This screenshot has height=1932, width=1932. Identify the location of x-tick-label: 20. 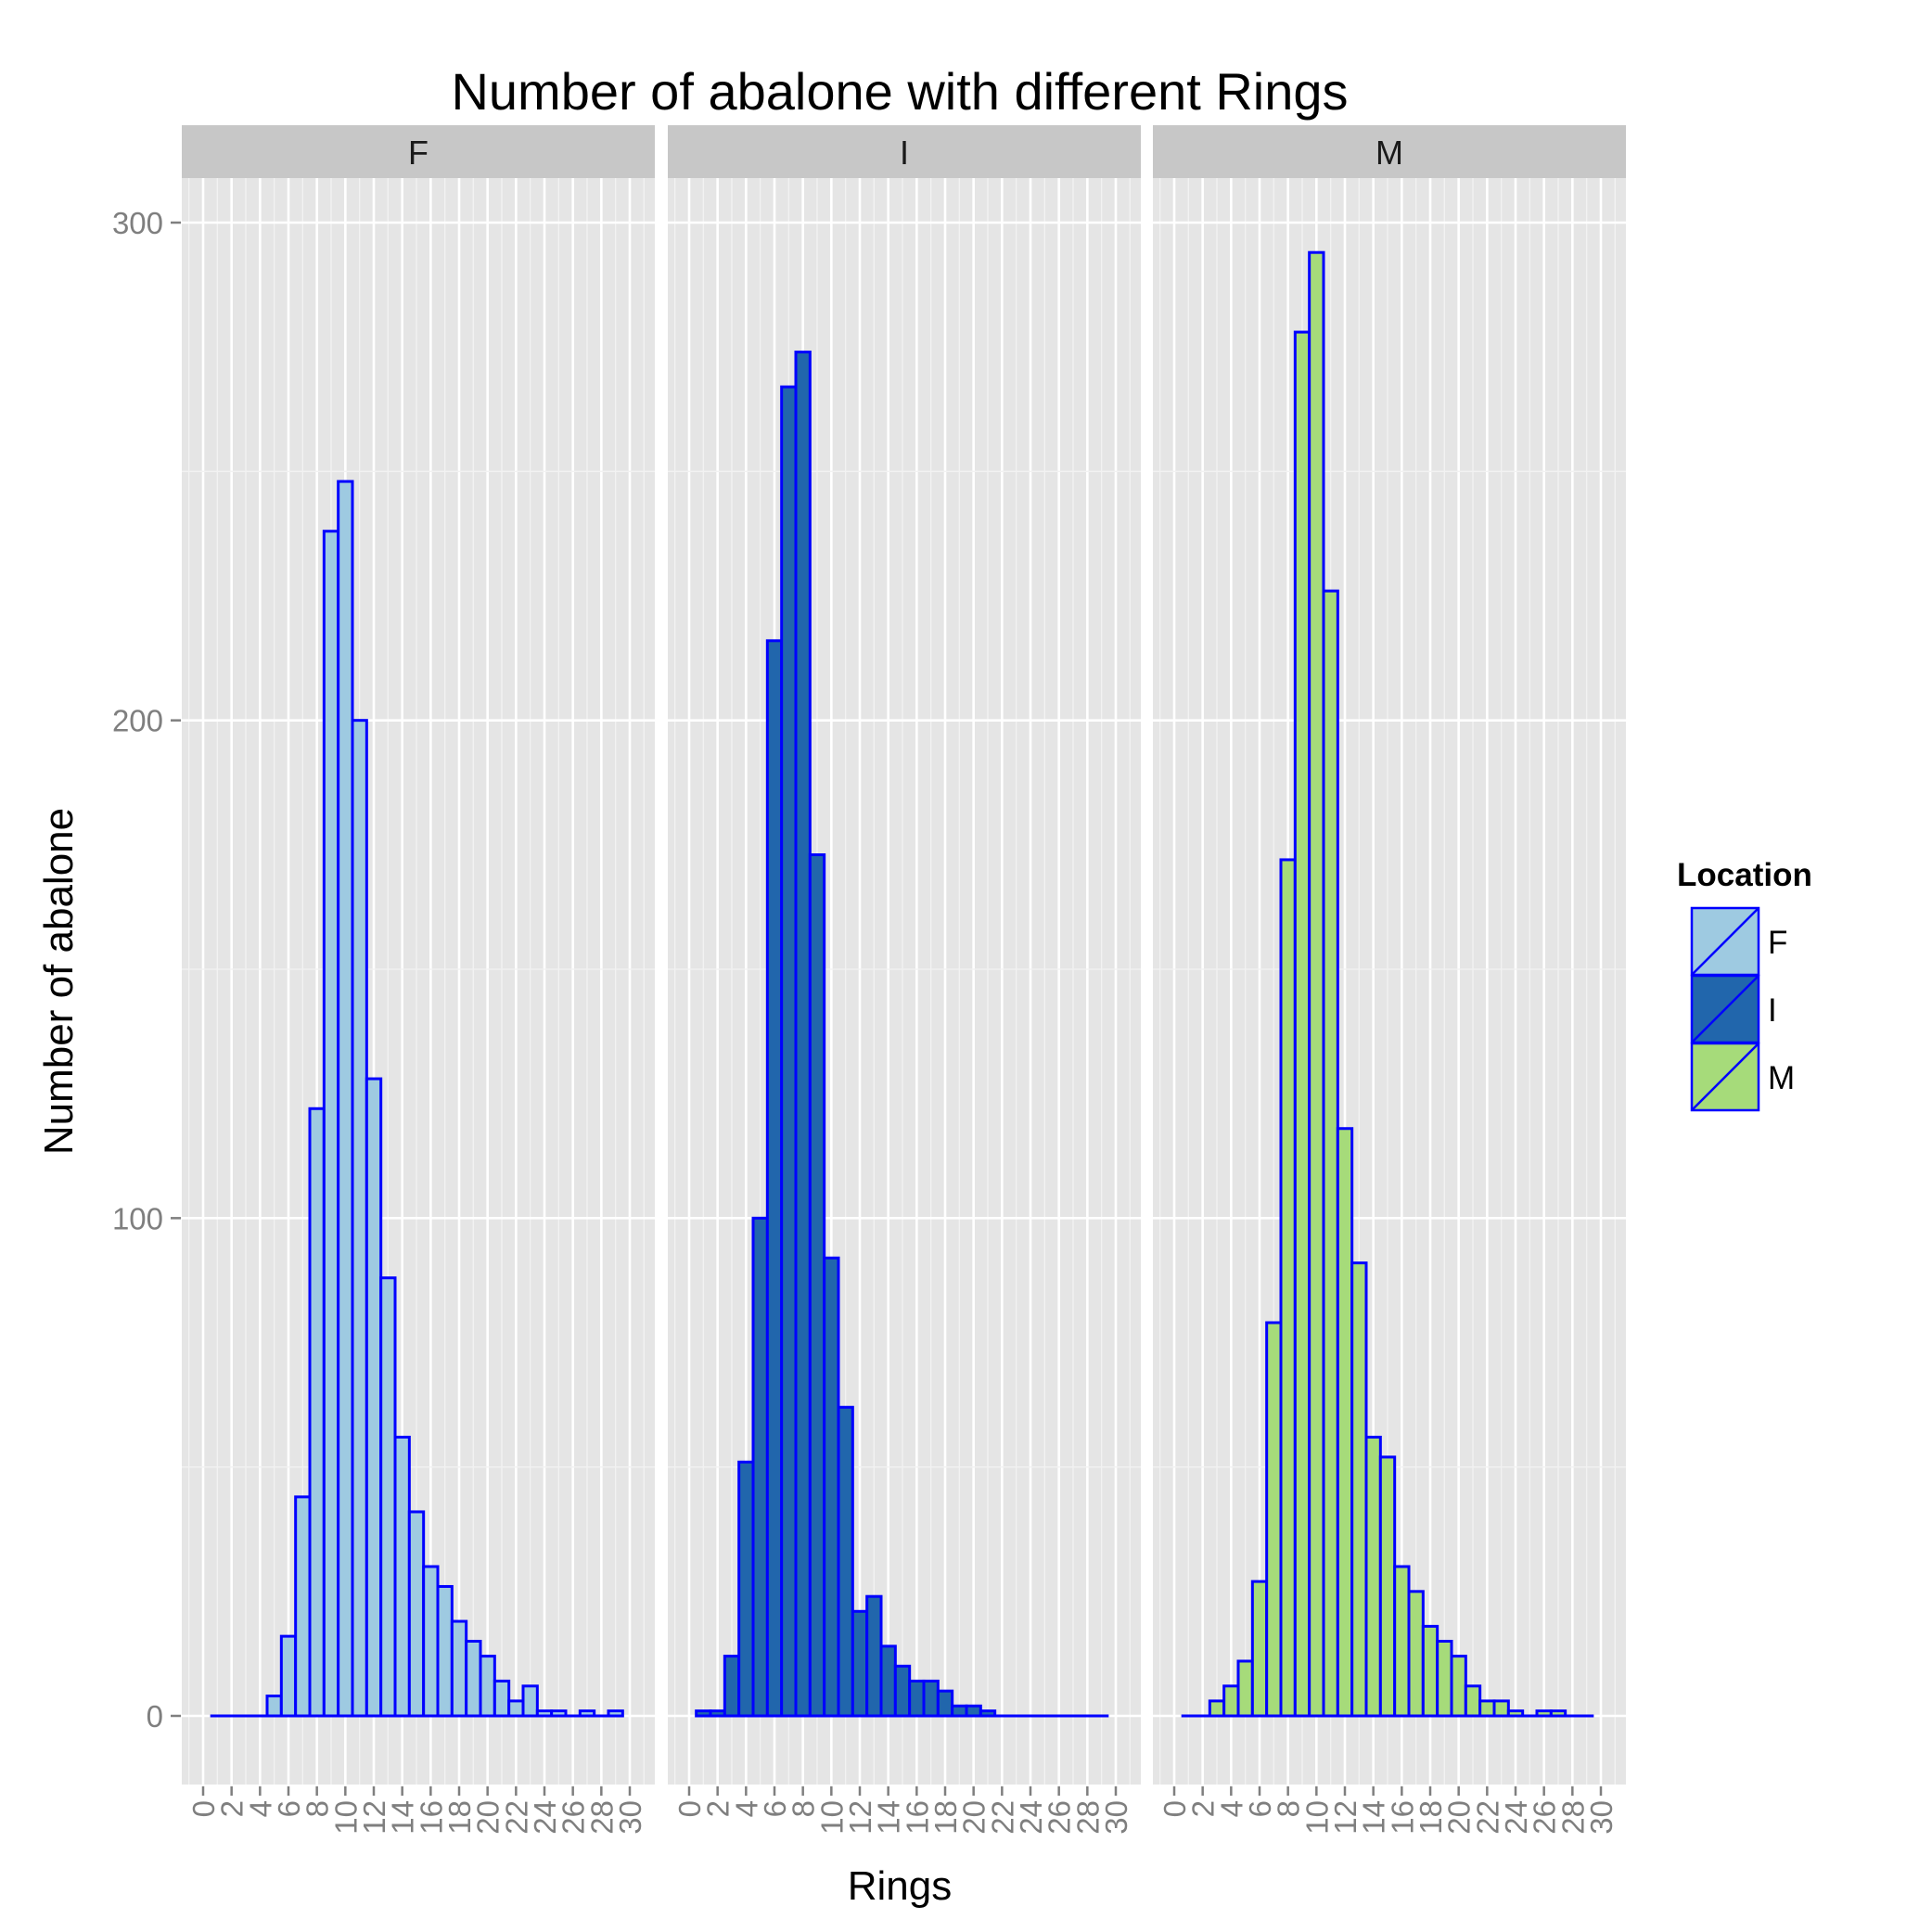
(488, 1817).